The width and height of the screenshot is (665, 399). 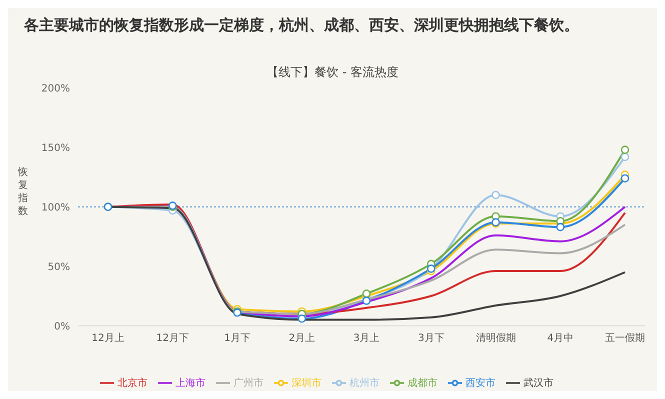 What do you see at coordinates (59, 267) in the screenshot?
I see `y-tick-label: 50%` at bounding box center [59, 267].